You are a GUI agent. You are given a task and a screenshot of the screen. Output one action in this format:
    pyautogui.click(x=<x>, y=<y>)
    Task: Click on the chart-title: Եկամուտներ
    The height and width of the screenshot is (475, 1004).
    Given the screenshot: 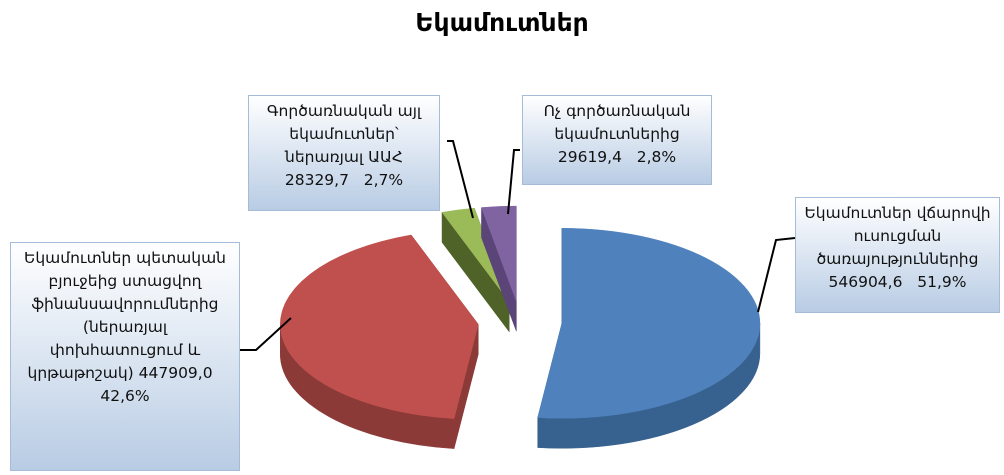 What is the action you would take?
    pyautogui.click(x=502, y=22)
    